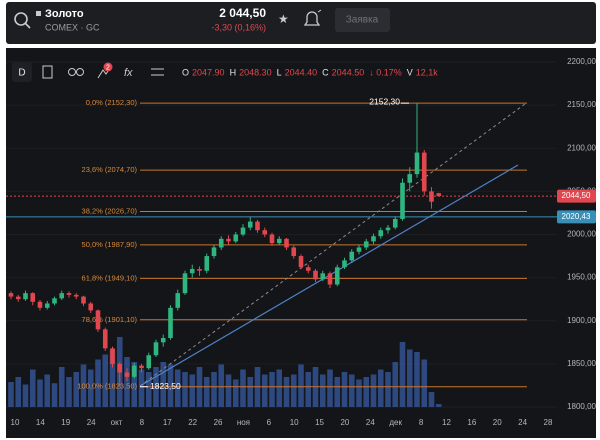 This screenshot has height=440, width=600. What do you see at coordinates (255, 72) in the screenshot?
I see `ohlc-value: 2048.30` at bounding box center [255, 72].